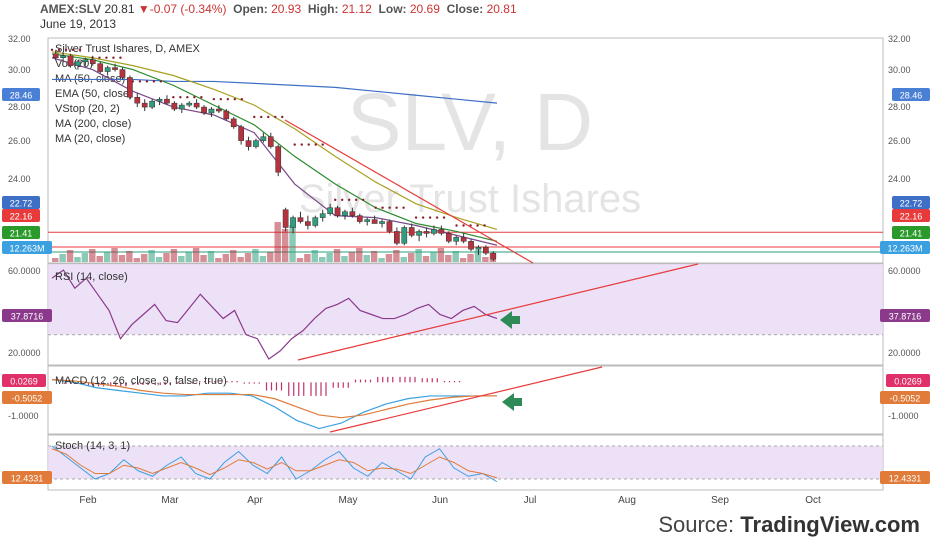  Describe the element at coordinates (813, 500) in the screenshot. I see `x-tick: Oct` at that location.